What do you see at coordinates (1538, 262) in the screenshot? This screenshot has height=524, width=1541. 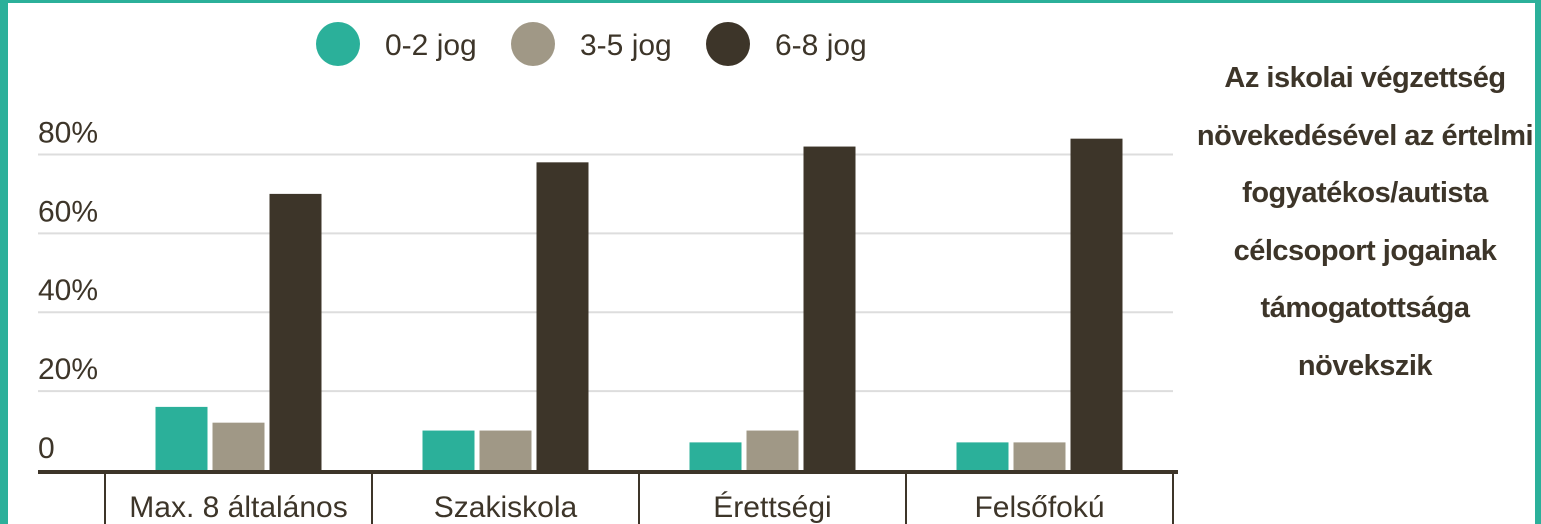 I see `right-border` at bounding box center [1538, 262].